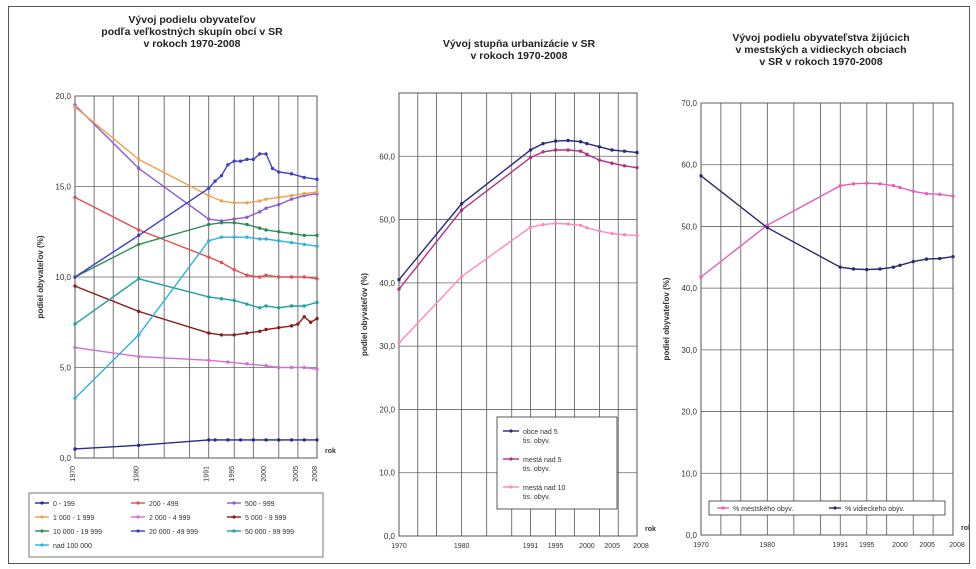  I want to click on x-tick-label: 1995, so click(556, 546).